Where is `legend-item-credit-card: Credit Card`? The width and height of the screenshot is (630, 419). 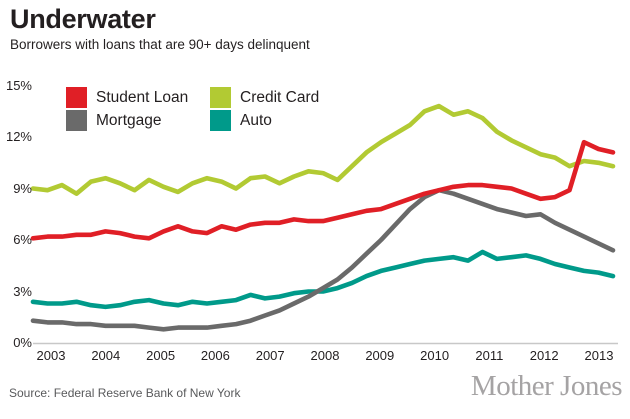
legend-item-credit-card: Credit Card is located at coordinates (264, 97).